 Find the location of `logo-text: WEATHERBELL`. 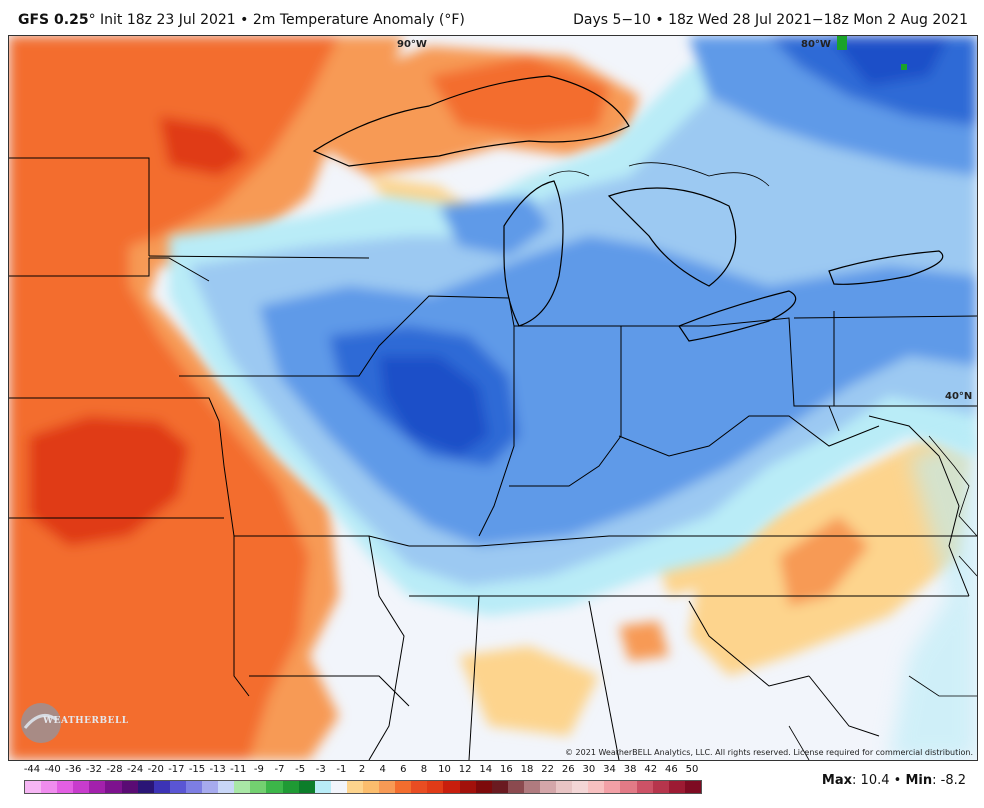

logo-text: WEATHERBELL is located at coordinates (86, 721).